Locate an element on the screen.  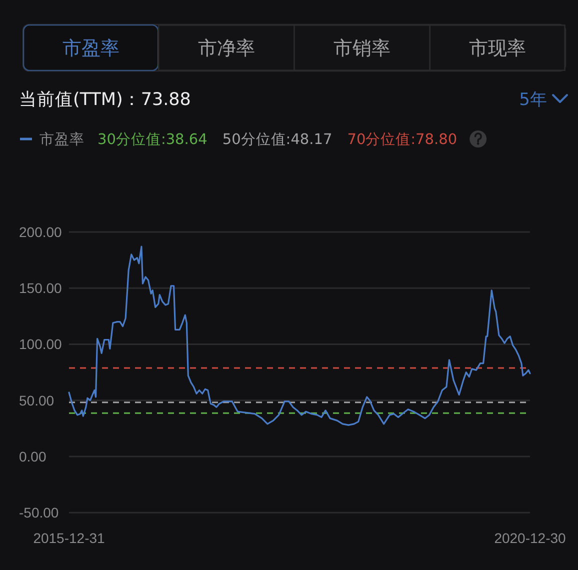
y-tick-label: 0.00 is located at coordinates (32, 456).